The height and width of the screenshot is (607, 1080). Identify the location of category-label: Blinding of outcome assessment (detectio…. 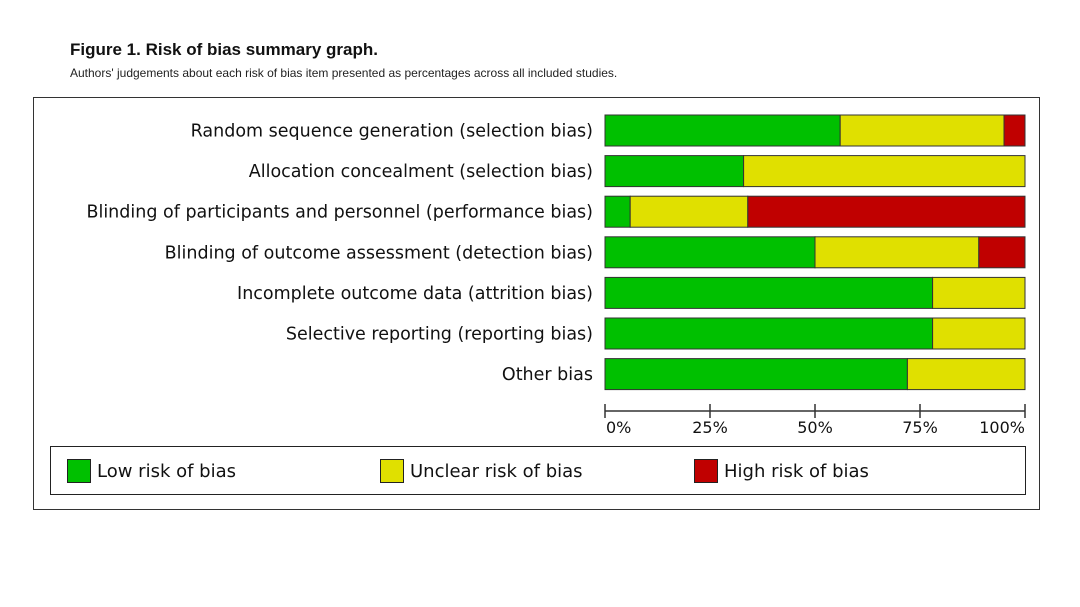
(379, 253).